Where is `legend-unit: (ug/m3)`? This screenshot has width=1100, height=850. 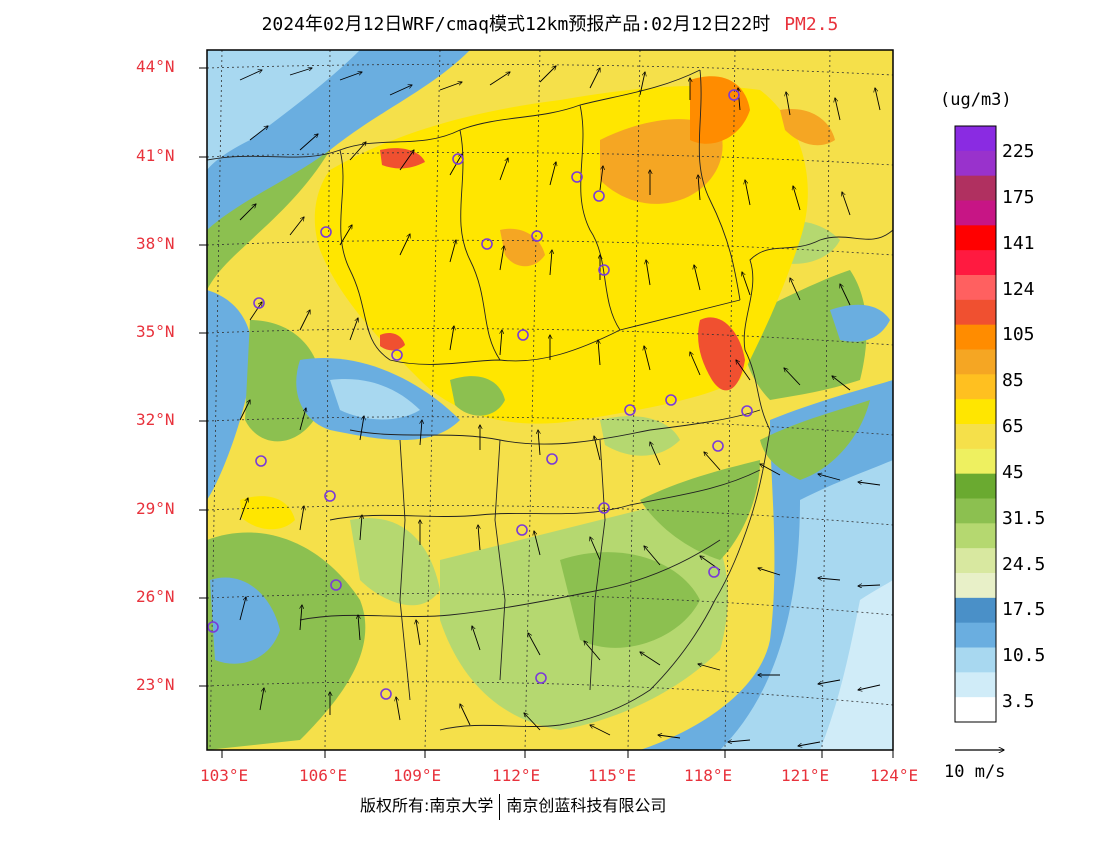 legend-unit: (ug/m3) is located at coordinates (976, 100).